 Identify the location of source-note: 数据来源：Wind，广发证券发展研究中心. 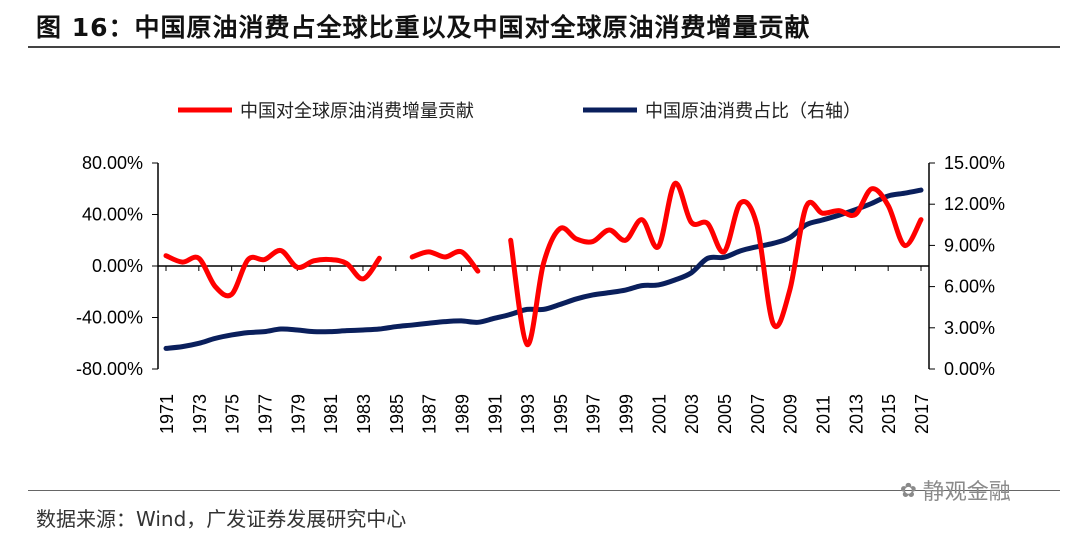
(221, 519).